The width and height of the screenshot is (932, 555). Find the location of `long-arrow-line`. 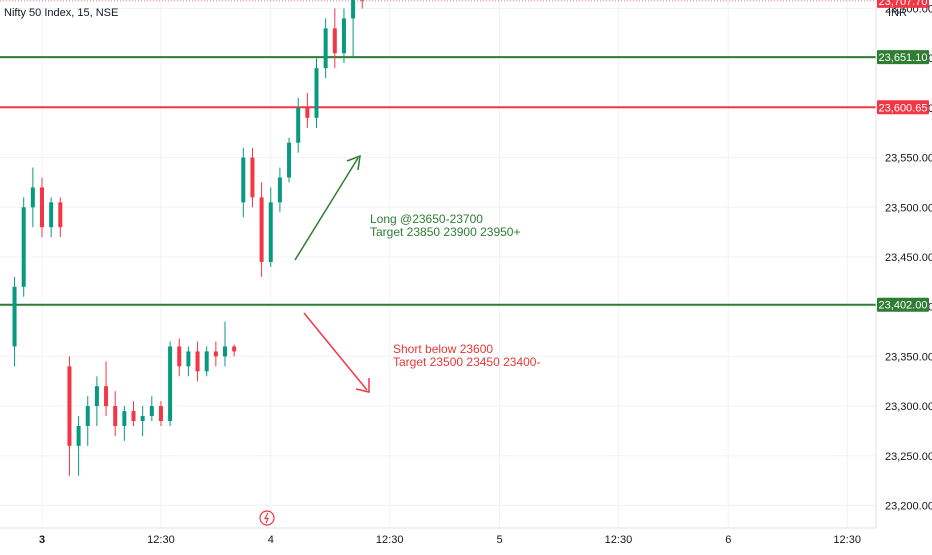

long-arrow-line is located at coordinates (326, 209).